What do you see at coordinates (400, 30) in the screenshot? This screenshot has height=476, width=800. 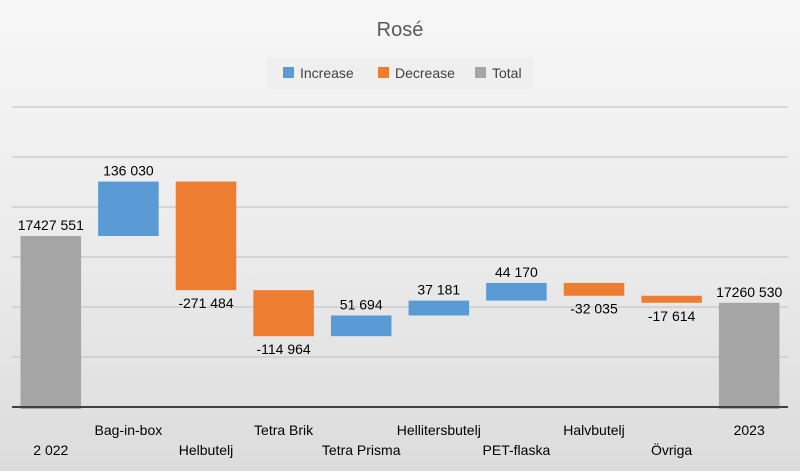 I see `chart-title: Rosé` at bounding box center [400, 30].